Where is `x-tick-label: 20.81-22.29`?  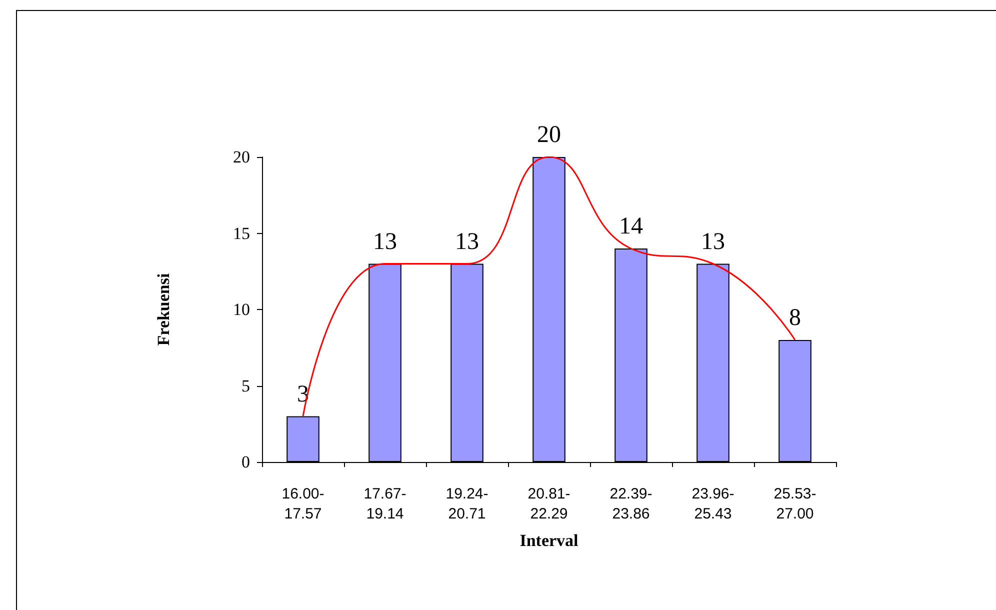 x-tick-label: 20.81-22.29 is located at coordinates (549, 504).